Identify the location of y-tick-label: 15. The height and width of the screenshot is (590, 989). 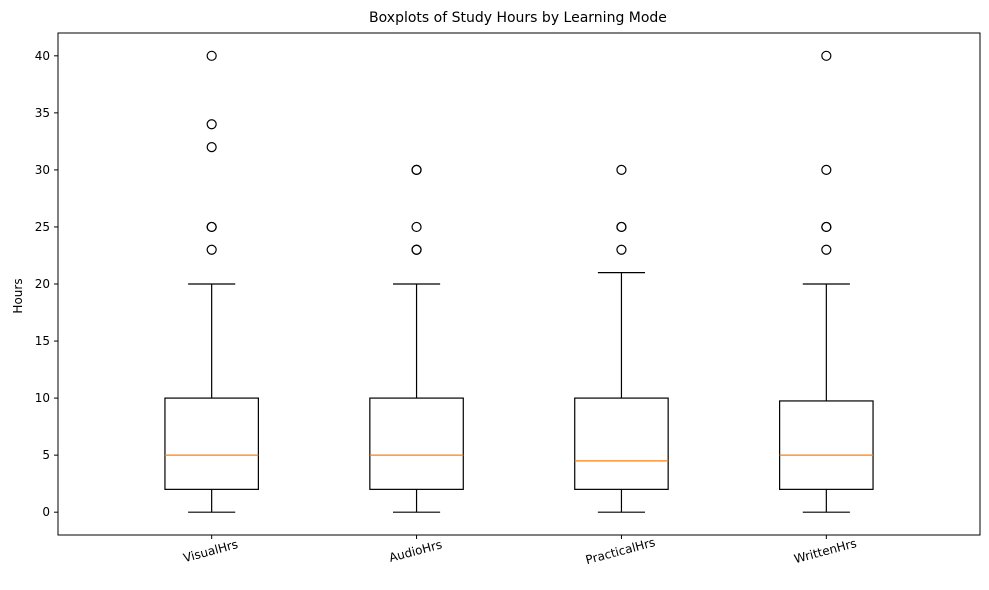
(42, 341).